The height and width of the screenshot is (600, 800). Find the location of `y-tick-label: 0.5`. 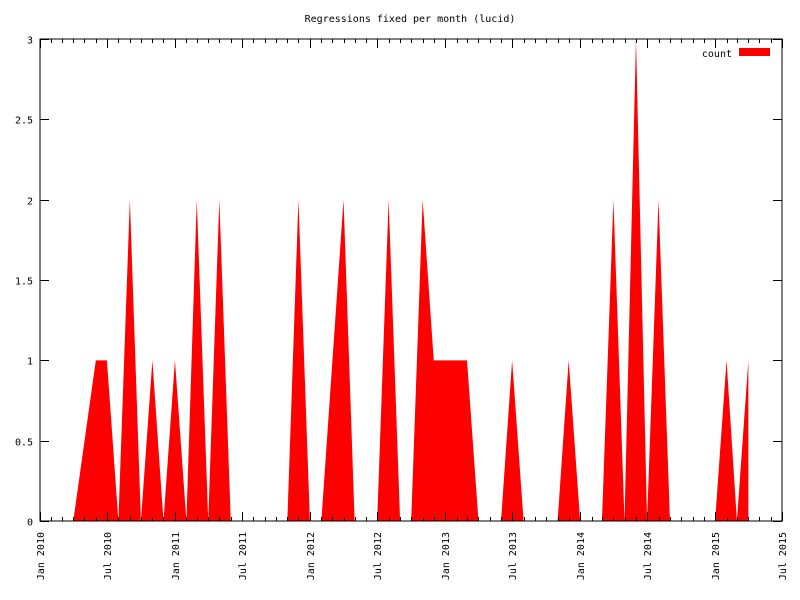

y-tick-label: 0.5 is located at coordinates (24, 443).